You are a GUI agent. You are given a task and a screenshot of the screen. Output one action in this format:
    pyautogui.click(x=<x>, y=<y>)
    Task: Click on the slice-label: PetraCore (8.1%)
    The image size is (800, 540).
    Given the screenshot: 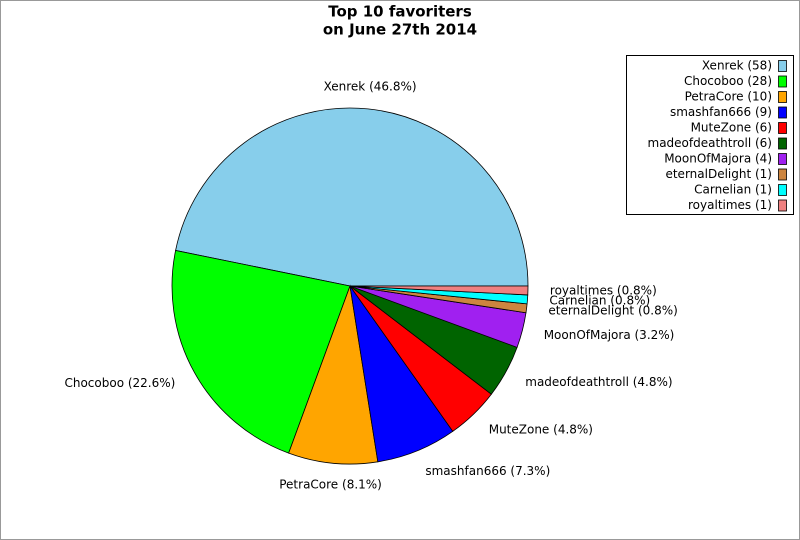 What is the action you would take?
    pyautogui.click(x=330, y=485)
    